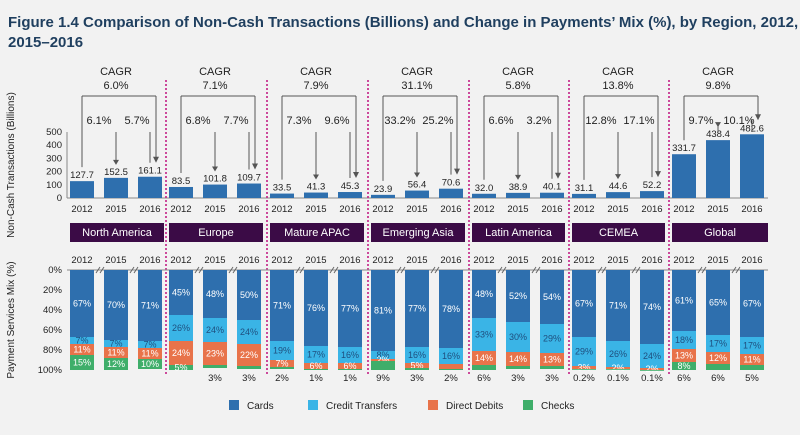  I want to click on top-bar-value-label: 56.4, so click(417, 185).